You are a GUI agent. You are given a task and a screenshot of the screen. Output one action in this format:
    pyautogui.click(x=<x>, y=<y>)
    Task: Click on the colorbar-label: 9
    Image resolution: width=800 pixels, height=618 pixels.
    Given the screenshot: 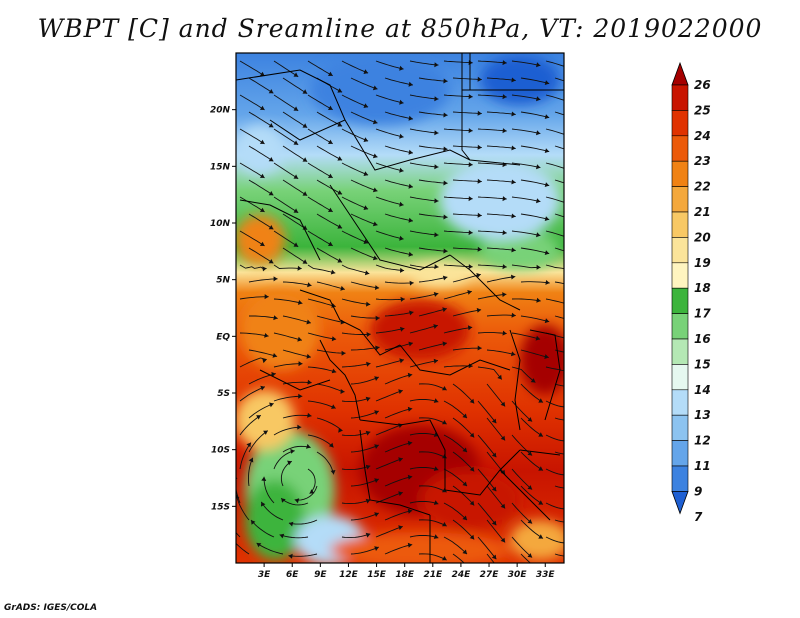 What is the action you would take?
    pyautogui.click(x=698, y=491)
    